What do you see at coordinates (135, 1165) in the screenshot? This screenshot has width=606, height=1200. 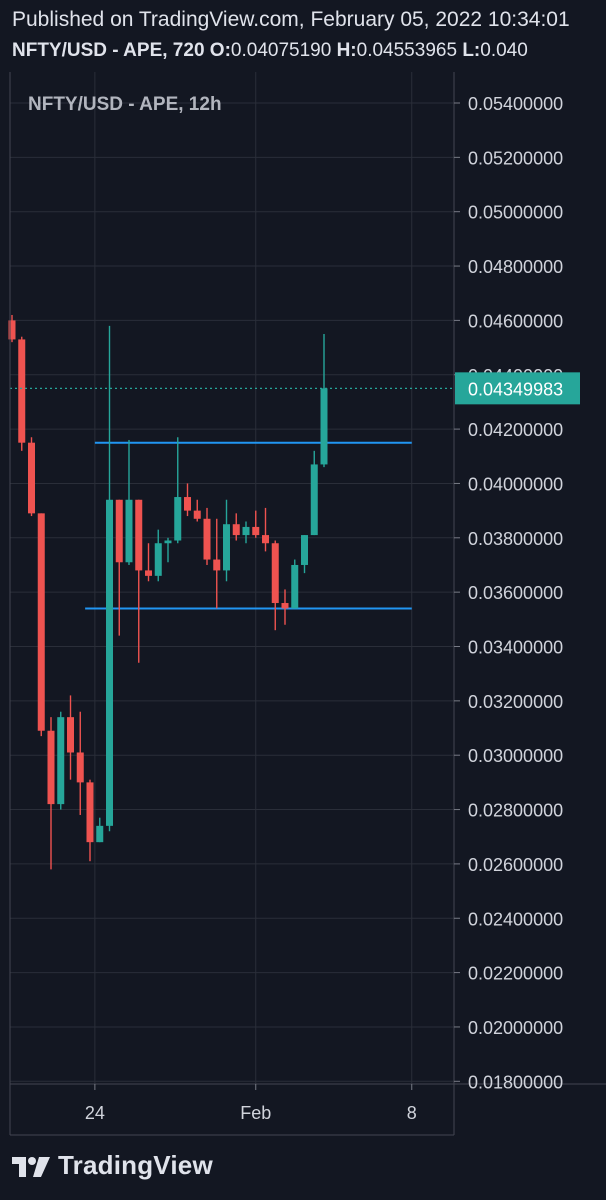 I see `brand-name: TradingView` at bounding box center [135, 1165].